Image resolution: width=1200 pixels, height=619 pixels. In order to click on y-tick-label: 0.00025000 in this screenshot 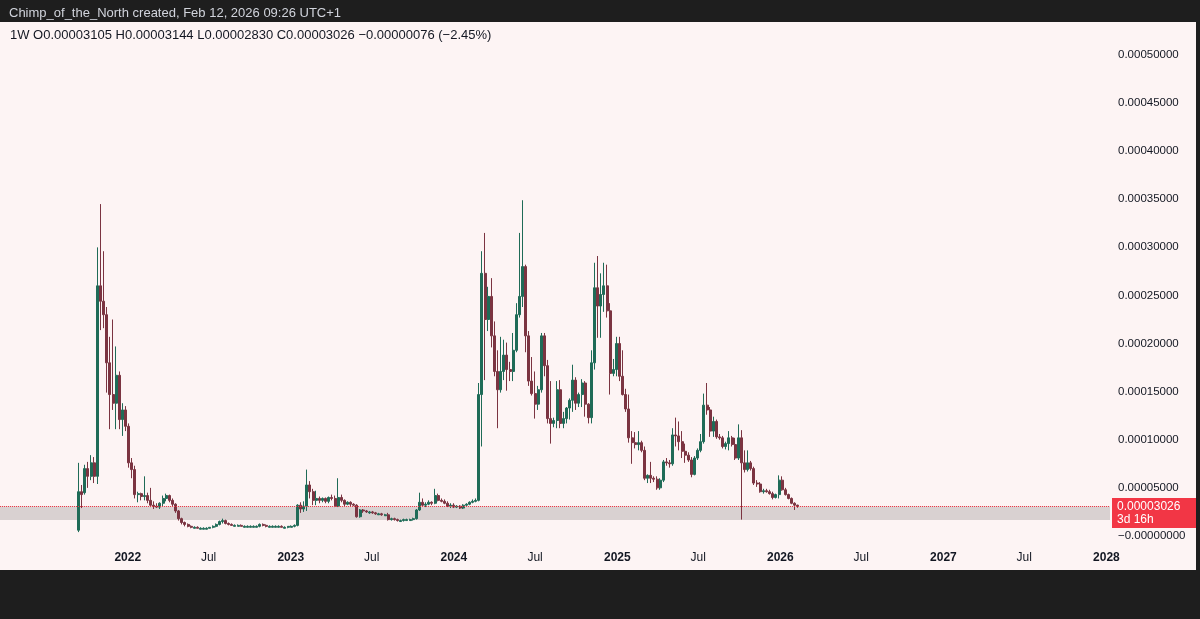, I will do `click(1148, 294)`.